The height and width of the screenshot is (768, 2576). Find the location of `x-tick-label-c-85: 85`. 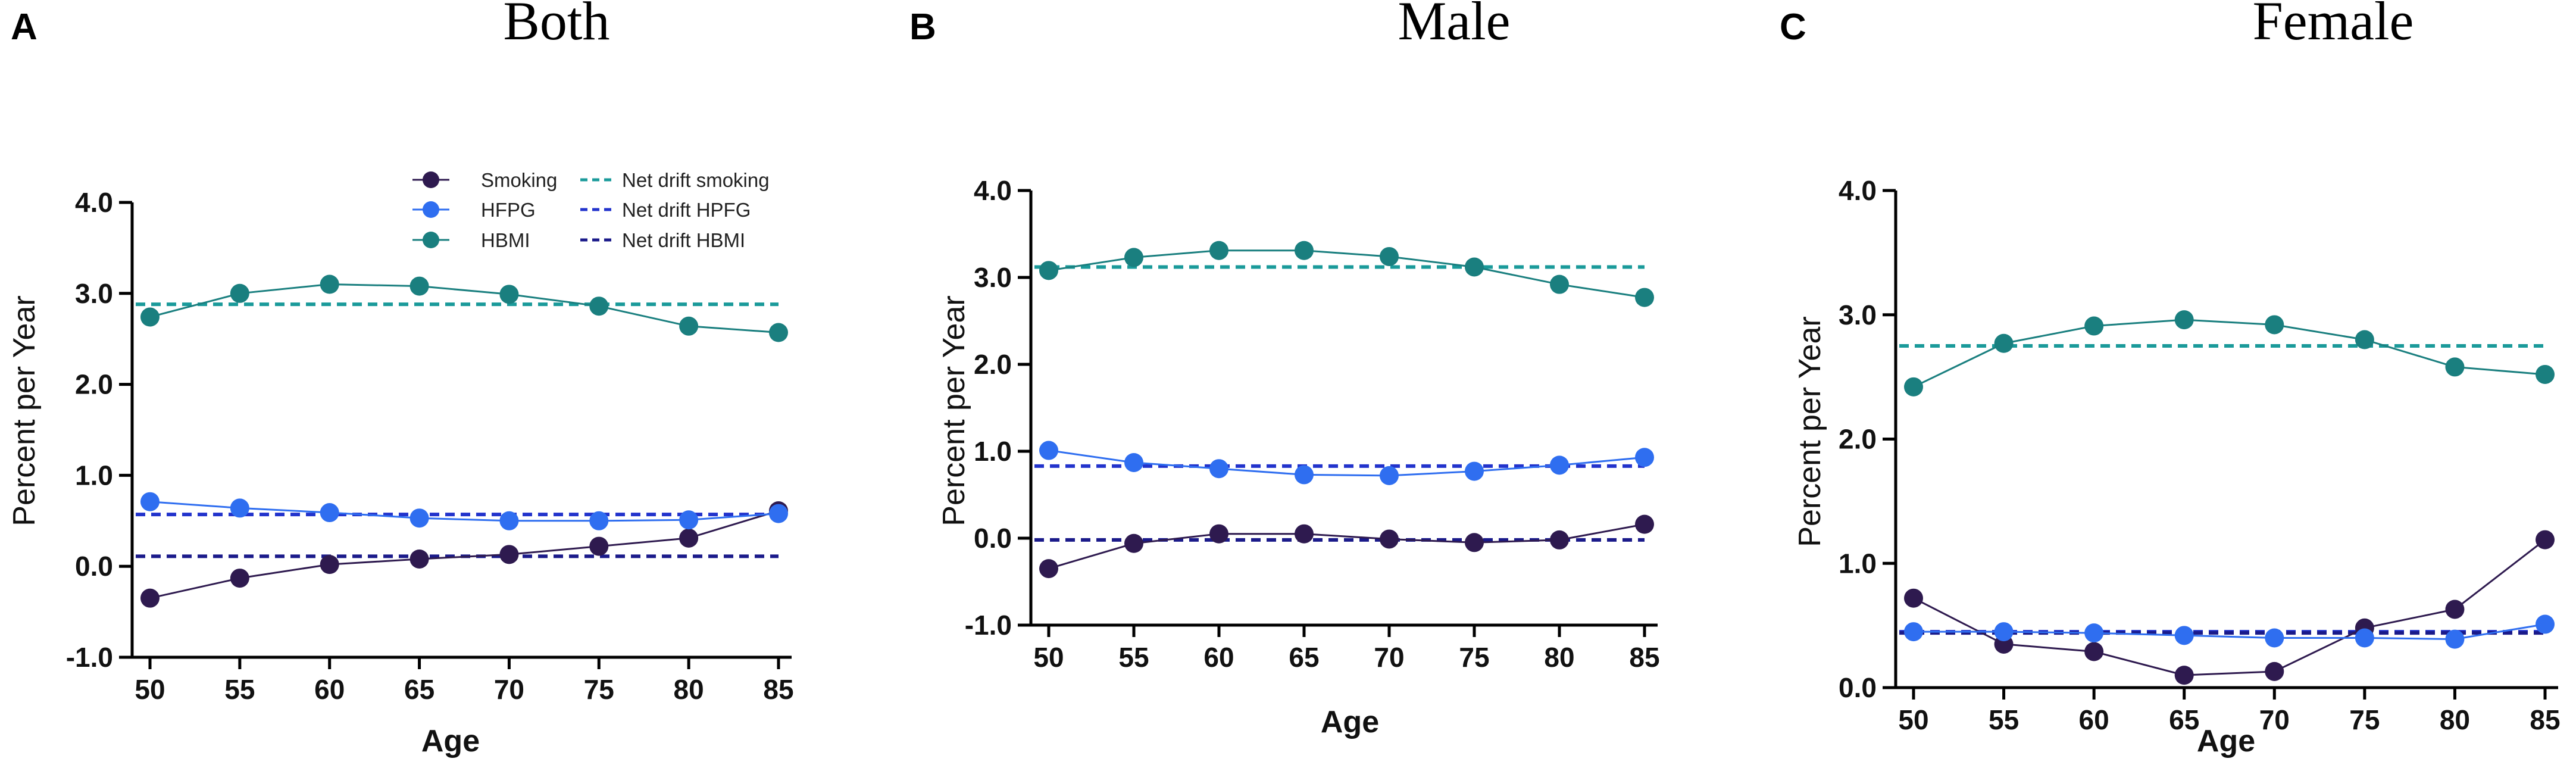

x-tick-label-c-85: 85 is located at coordinates (2545, 719).